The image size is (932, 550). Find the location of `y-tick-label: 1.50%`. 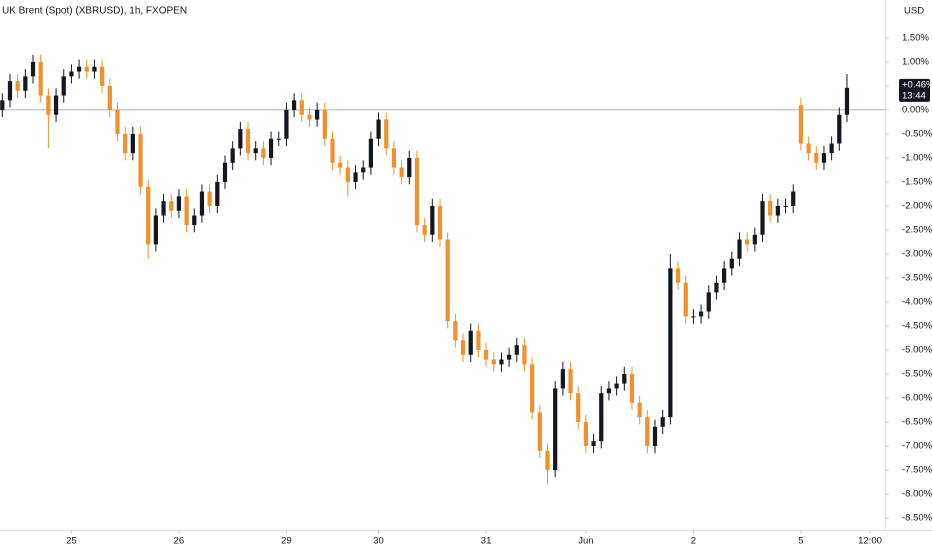

y-tick-label: 1.50% is located at coordinates (915, 37).